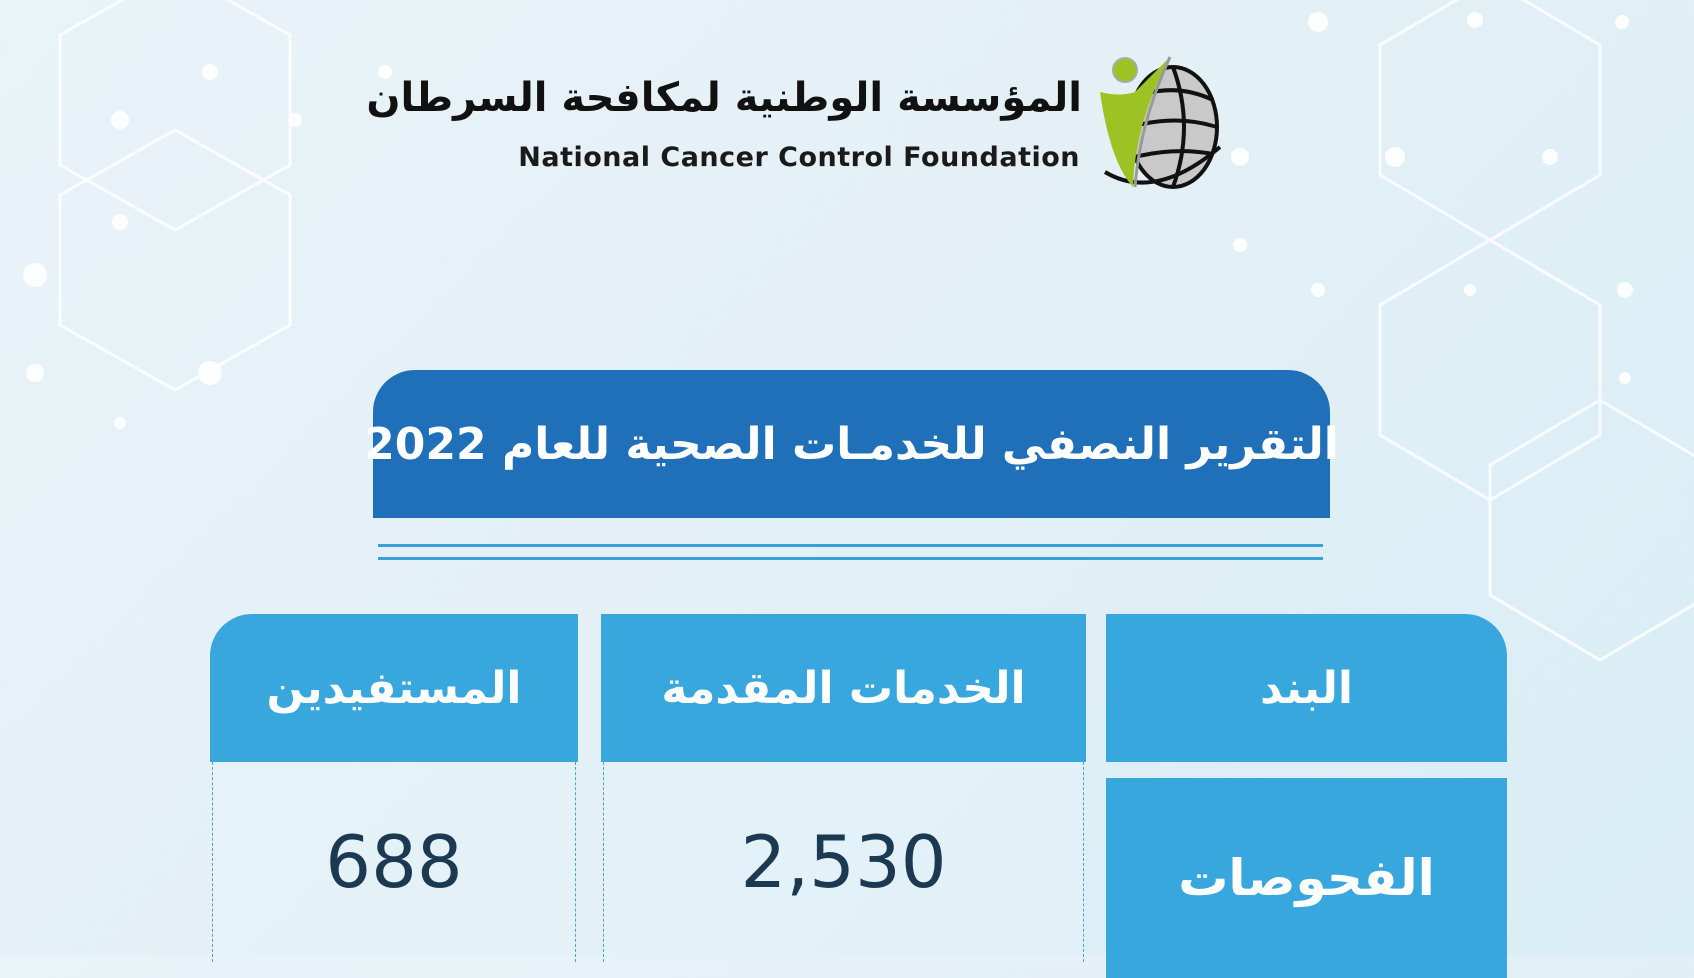  I want to click on column-header-label: الخدمات المقدمة, so click(843, 688).